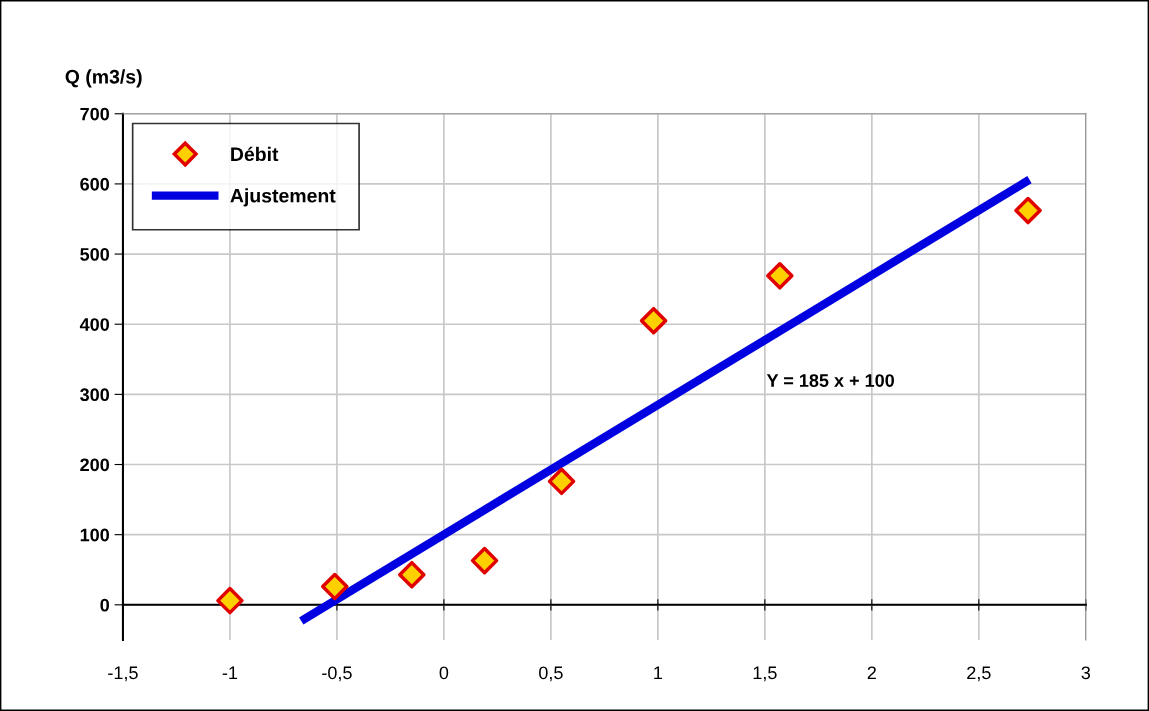 Image resolution: width=1149 pixels, height=711 pixels. I want to click on y-tick-label: 400, so click(94, 324).